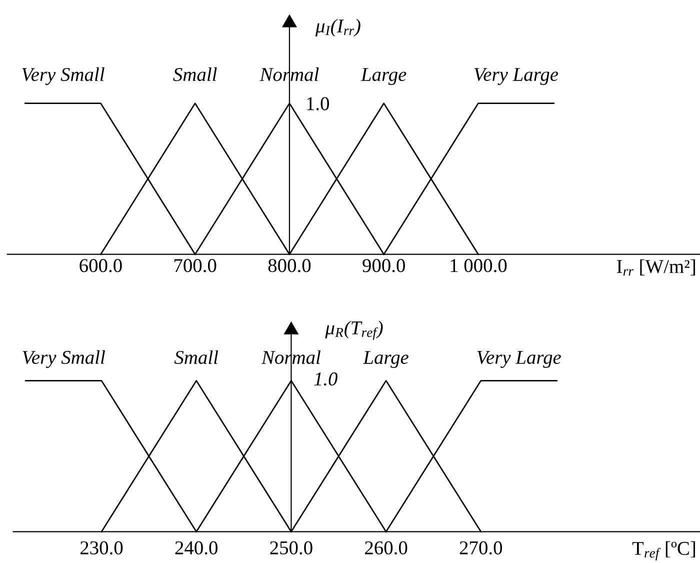 The image size is (700, 563). I want to click on x-tick-label: 700.0, so click(195, 265).